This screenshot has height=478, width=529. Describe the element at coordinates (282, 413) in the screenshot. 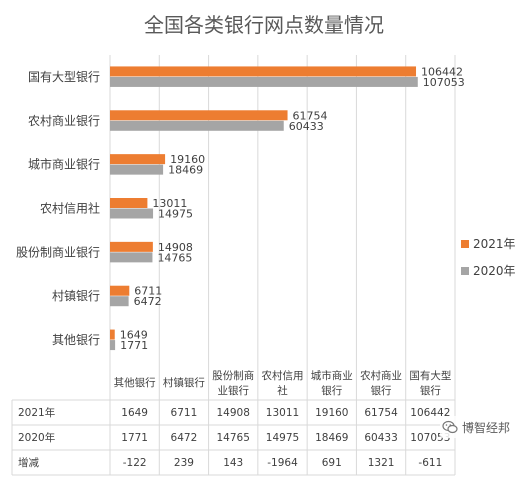

I see `table-cell: 13011` at that location.